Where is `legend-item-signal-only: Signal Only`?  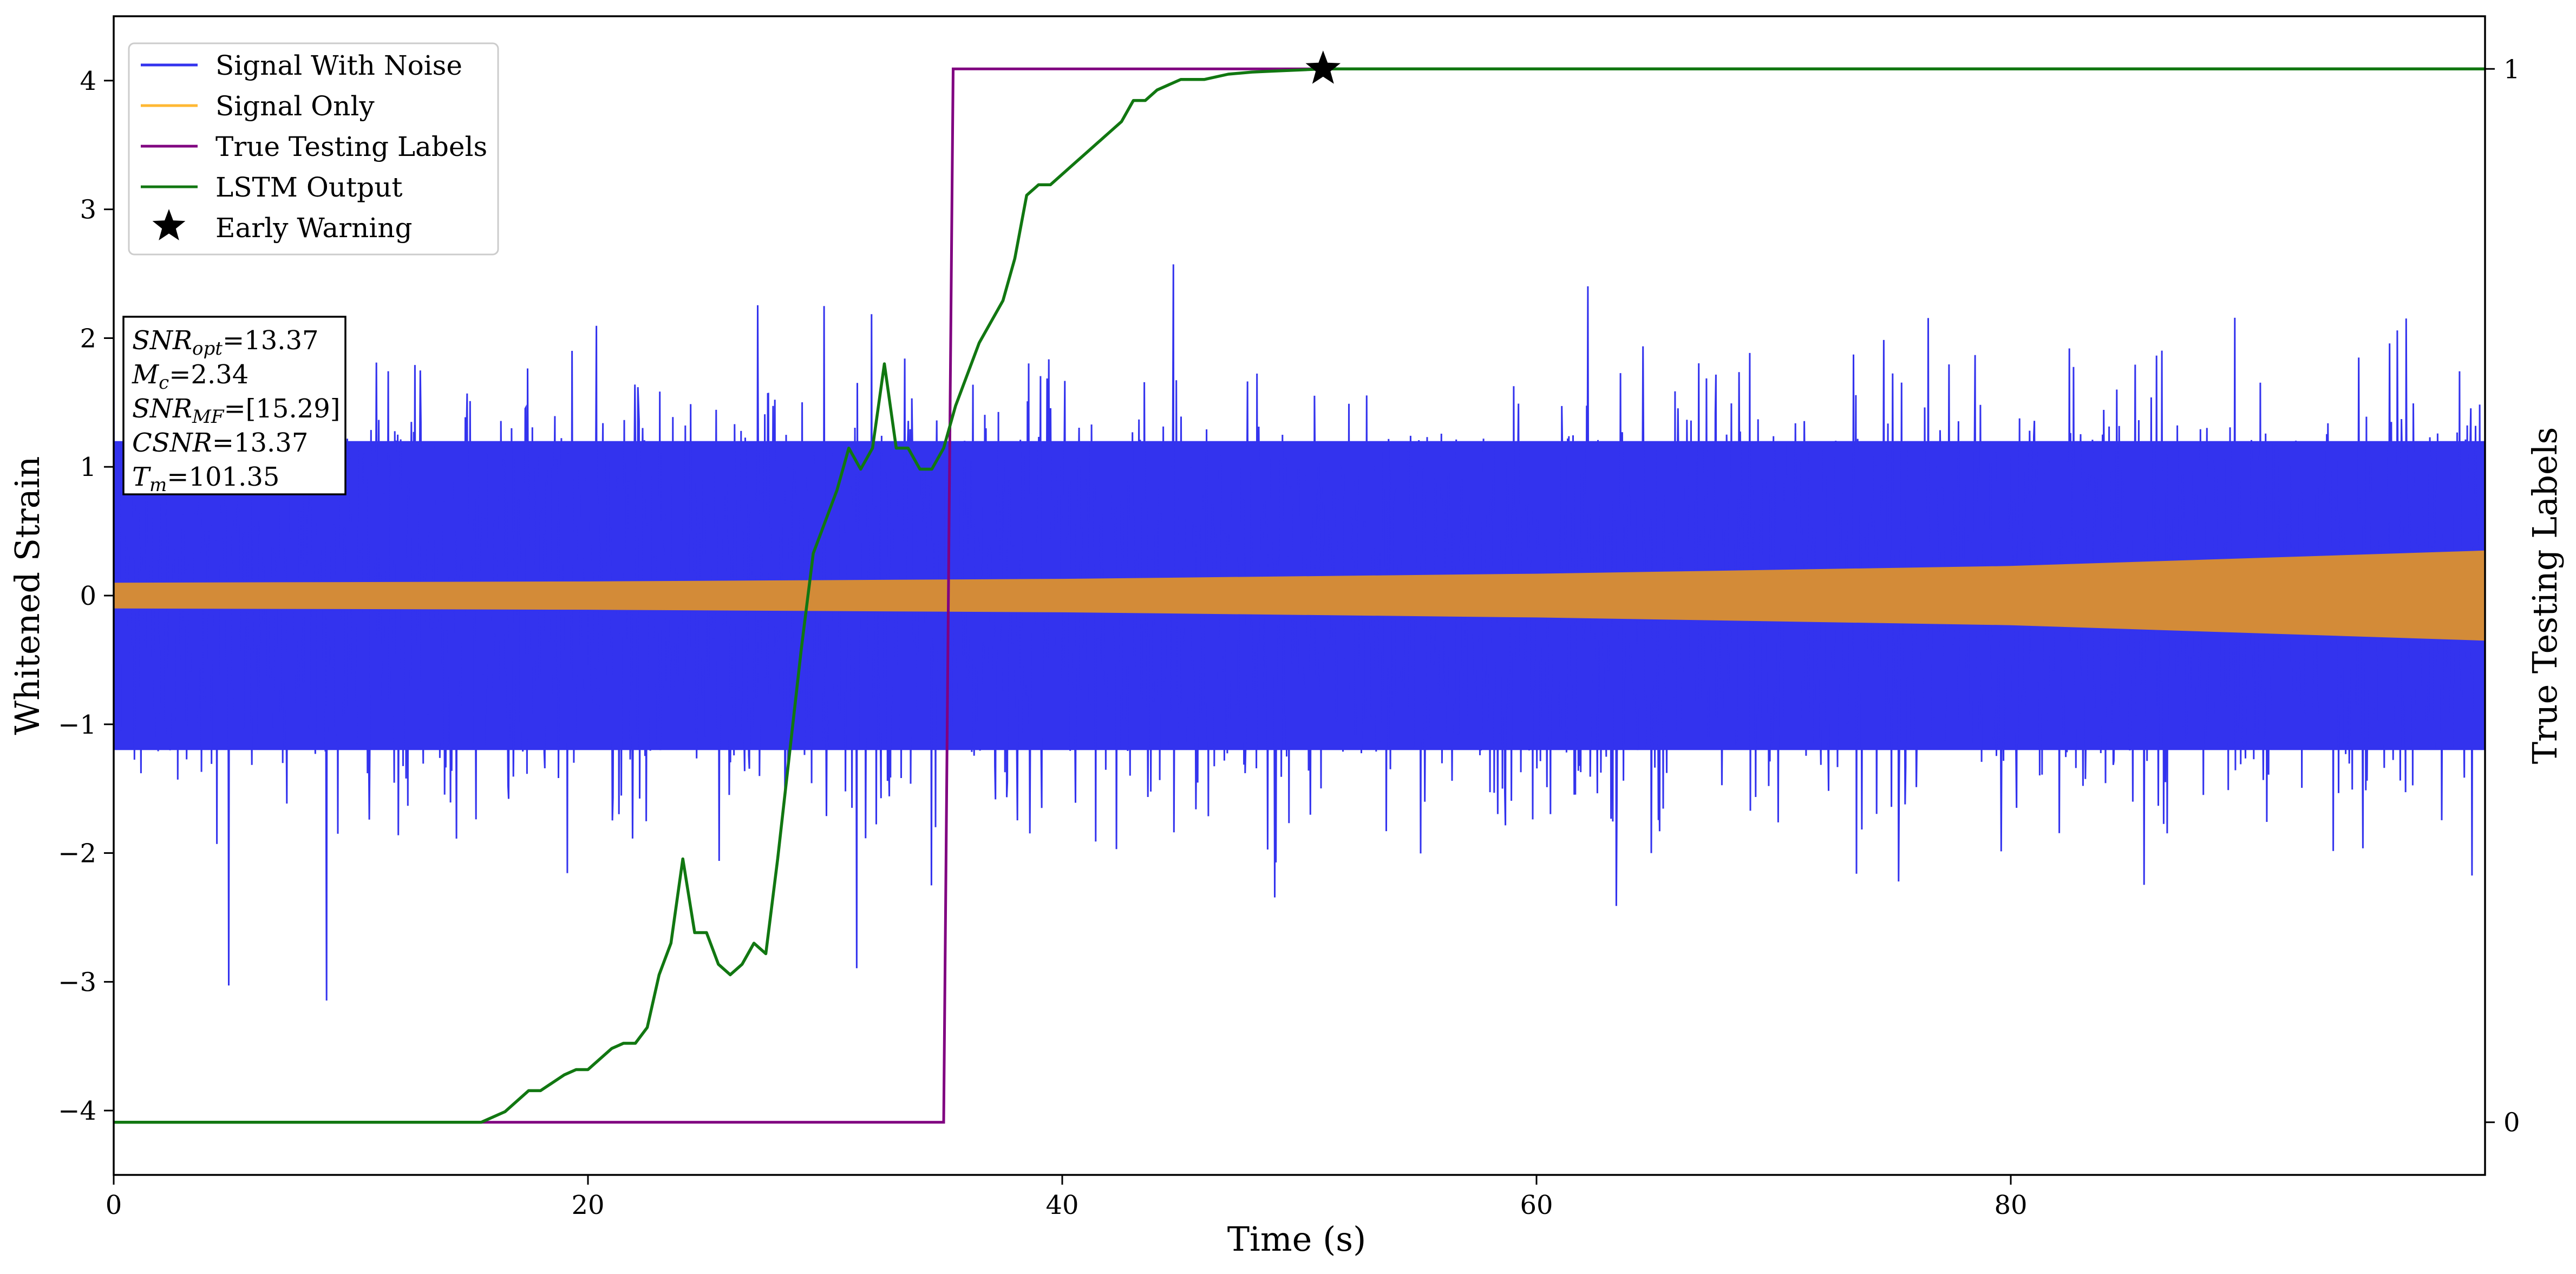
legend-item-signal-only: Signal Only is located at coordinates (258, 106).